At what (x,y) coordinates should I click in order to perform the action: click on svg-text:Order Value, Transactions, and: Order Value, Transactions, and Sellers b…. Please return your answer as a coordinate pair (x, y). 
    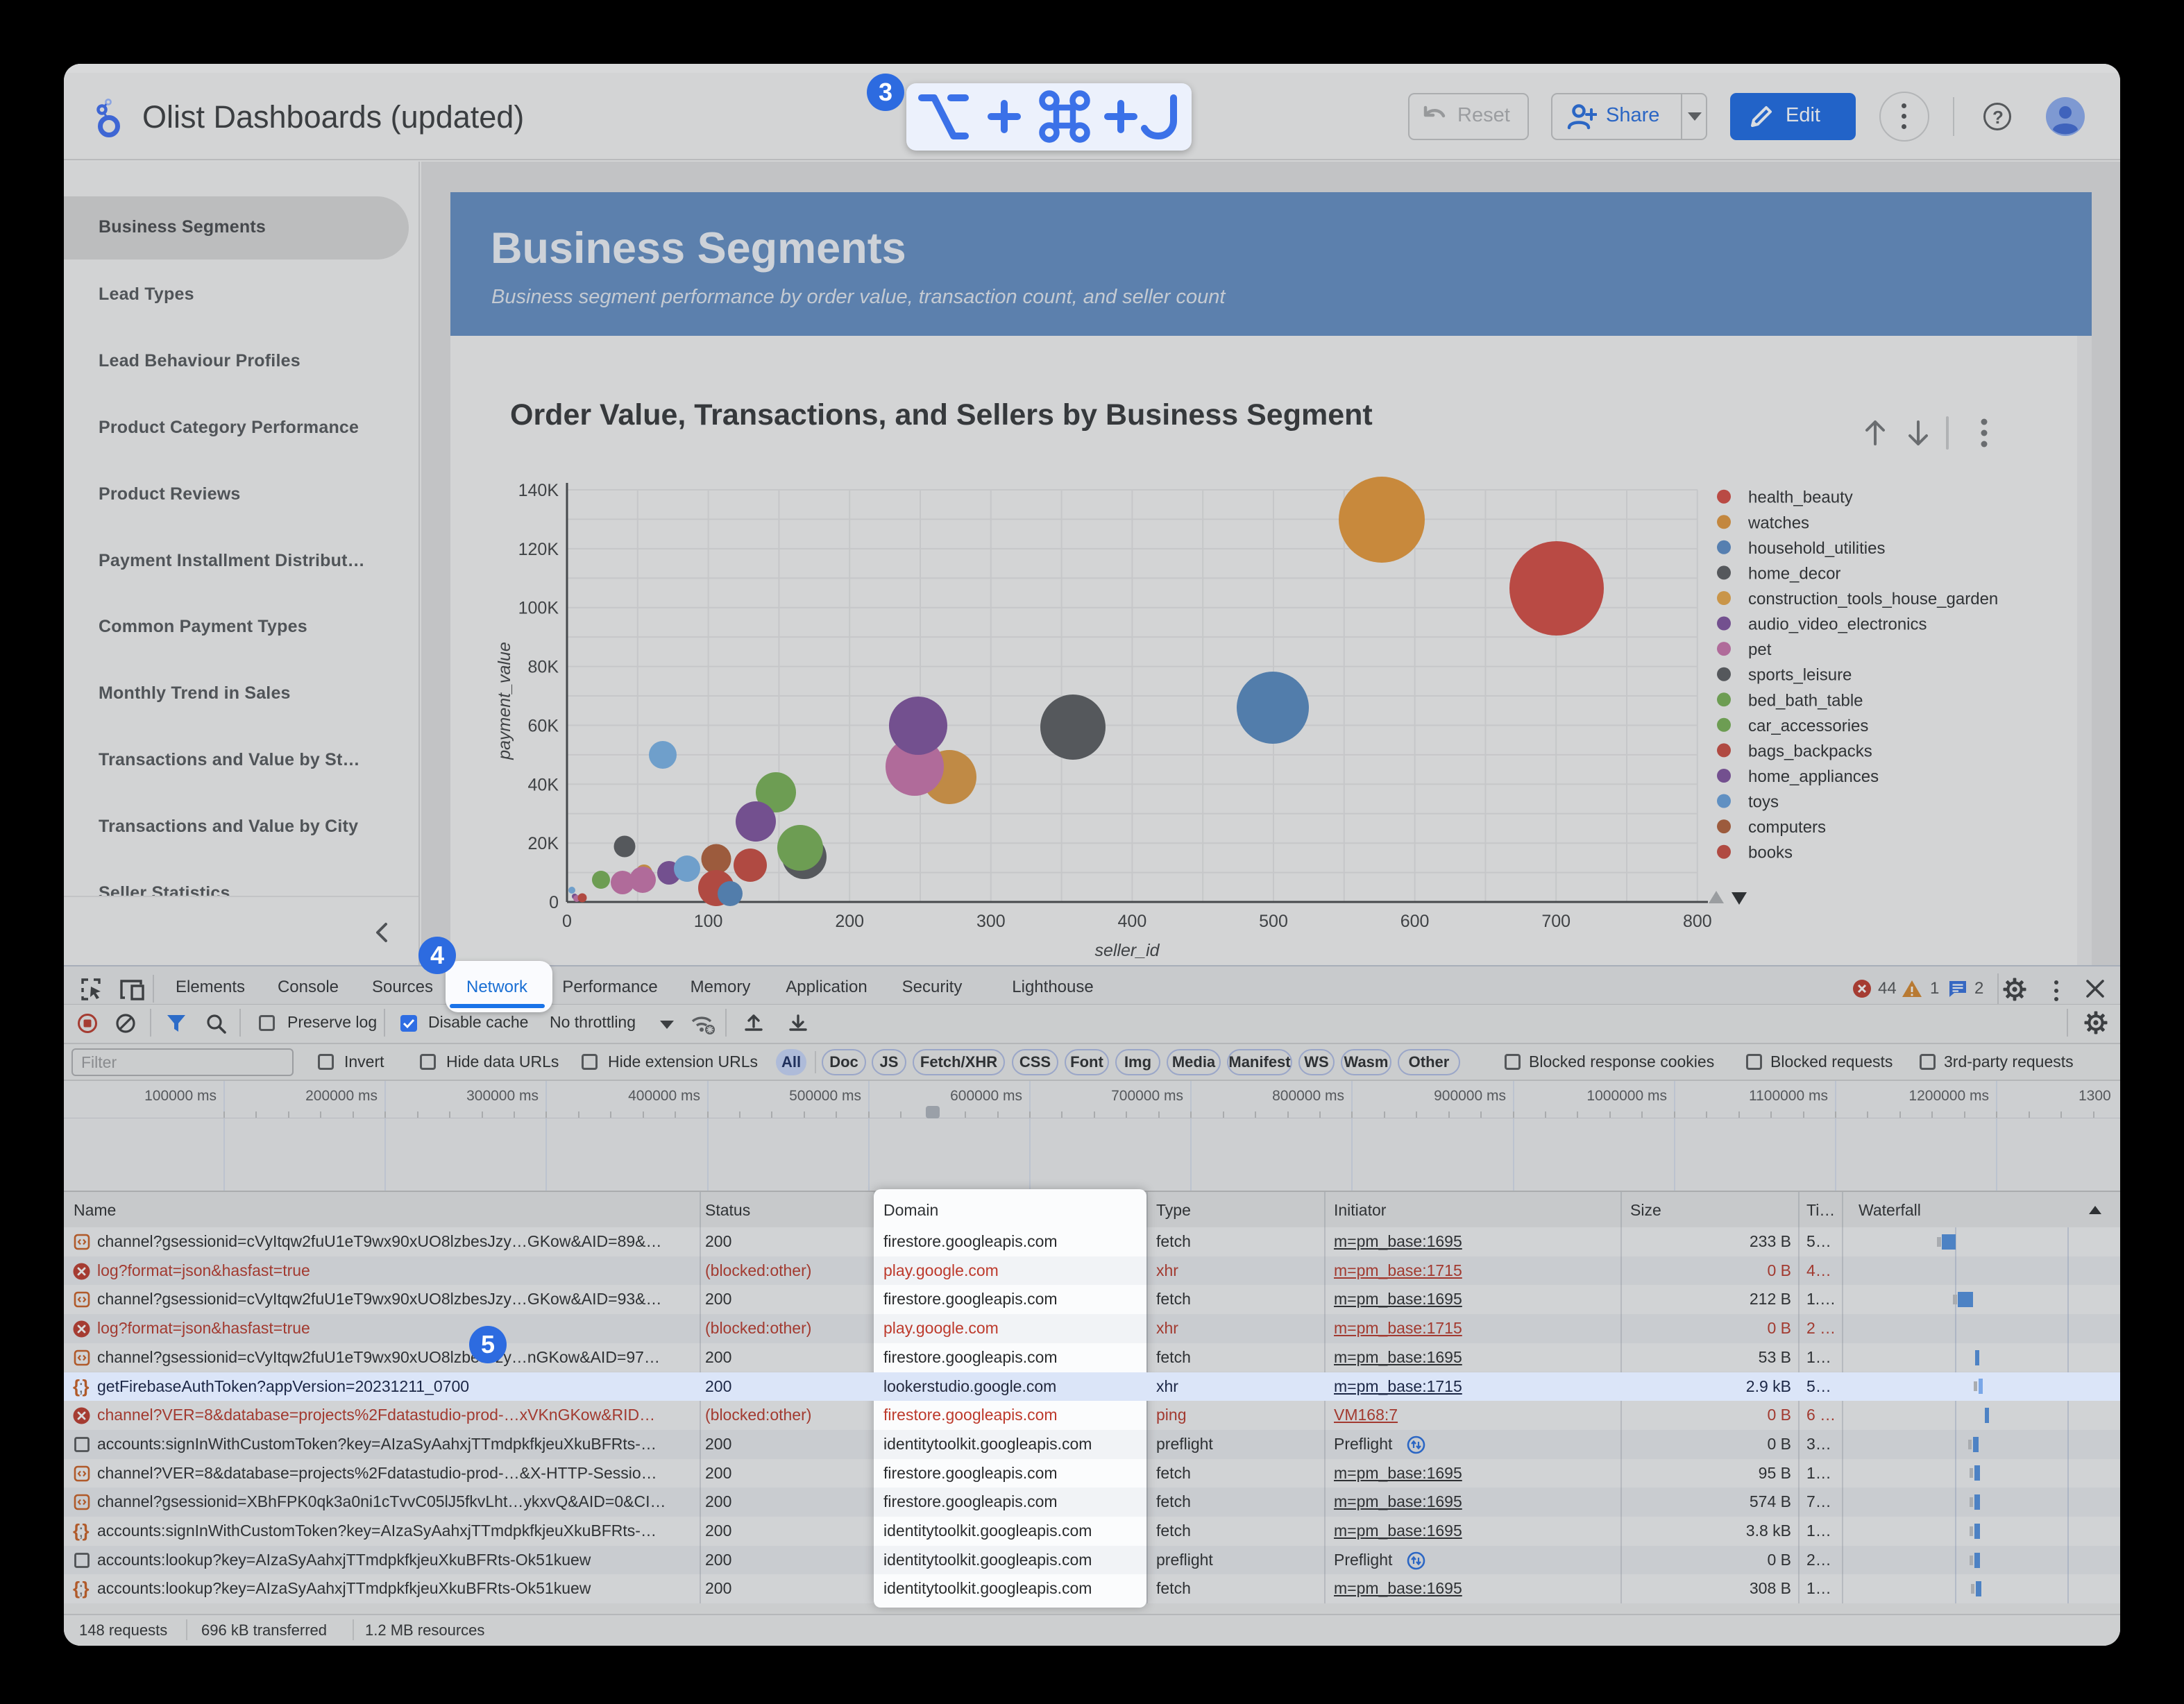
    Looking at the image, I should click on (941, 415).